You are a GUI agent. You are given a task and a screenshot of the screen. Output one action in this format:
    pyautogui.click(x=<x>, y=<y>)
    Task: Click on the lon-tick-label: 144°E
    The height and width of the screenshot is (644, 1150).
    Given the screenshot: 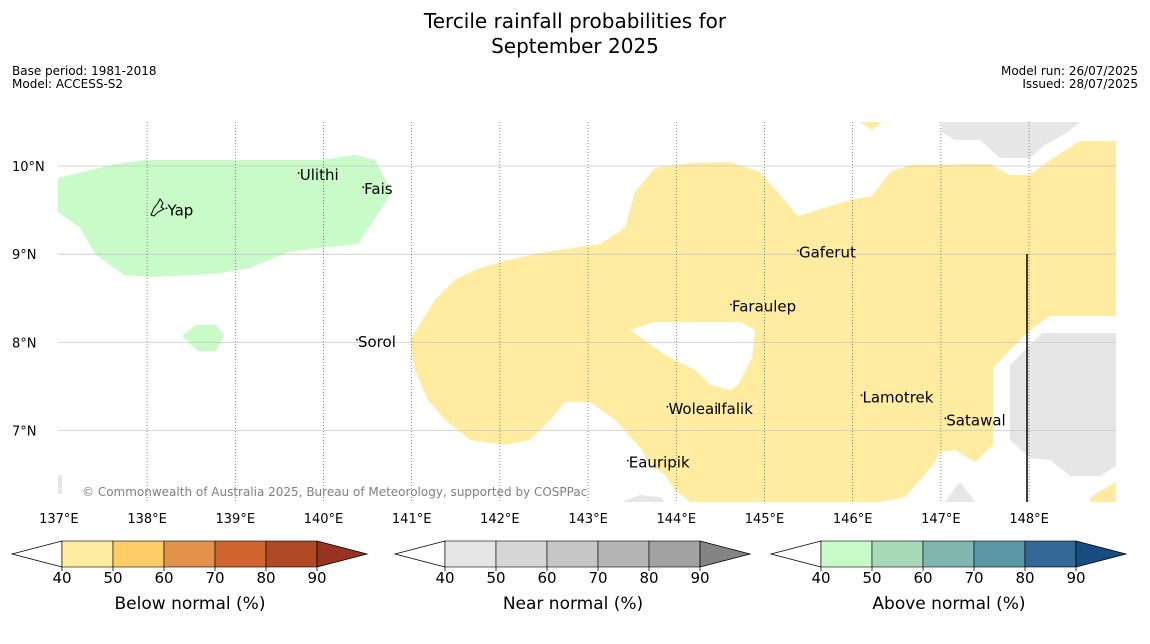 What is the action you would take?
    pyautogui.click(x=677, y=519)
    